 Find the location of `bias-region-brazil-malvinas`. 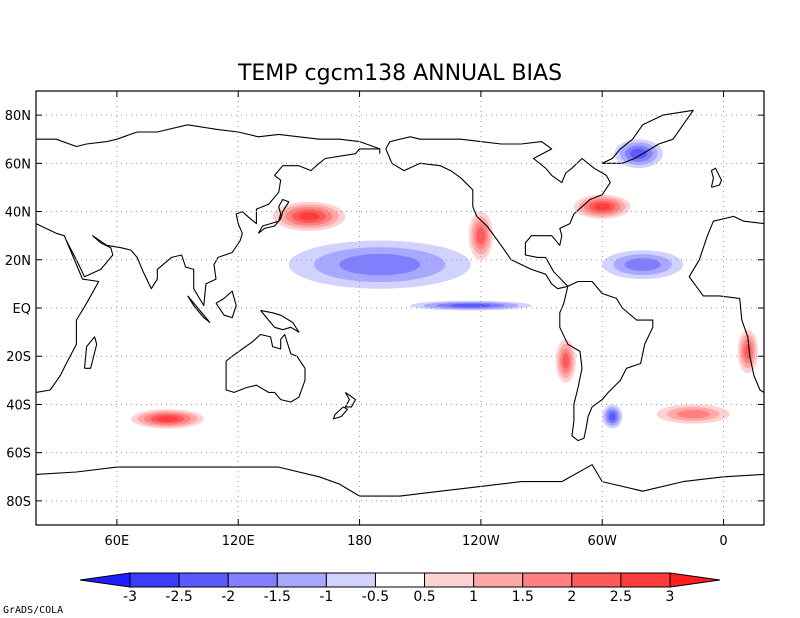

bias-region-brazil-malvinas is located at coordinates (612, 416).